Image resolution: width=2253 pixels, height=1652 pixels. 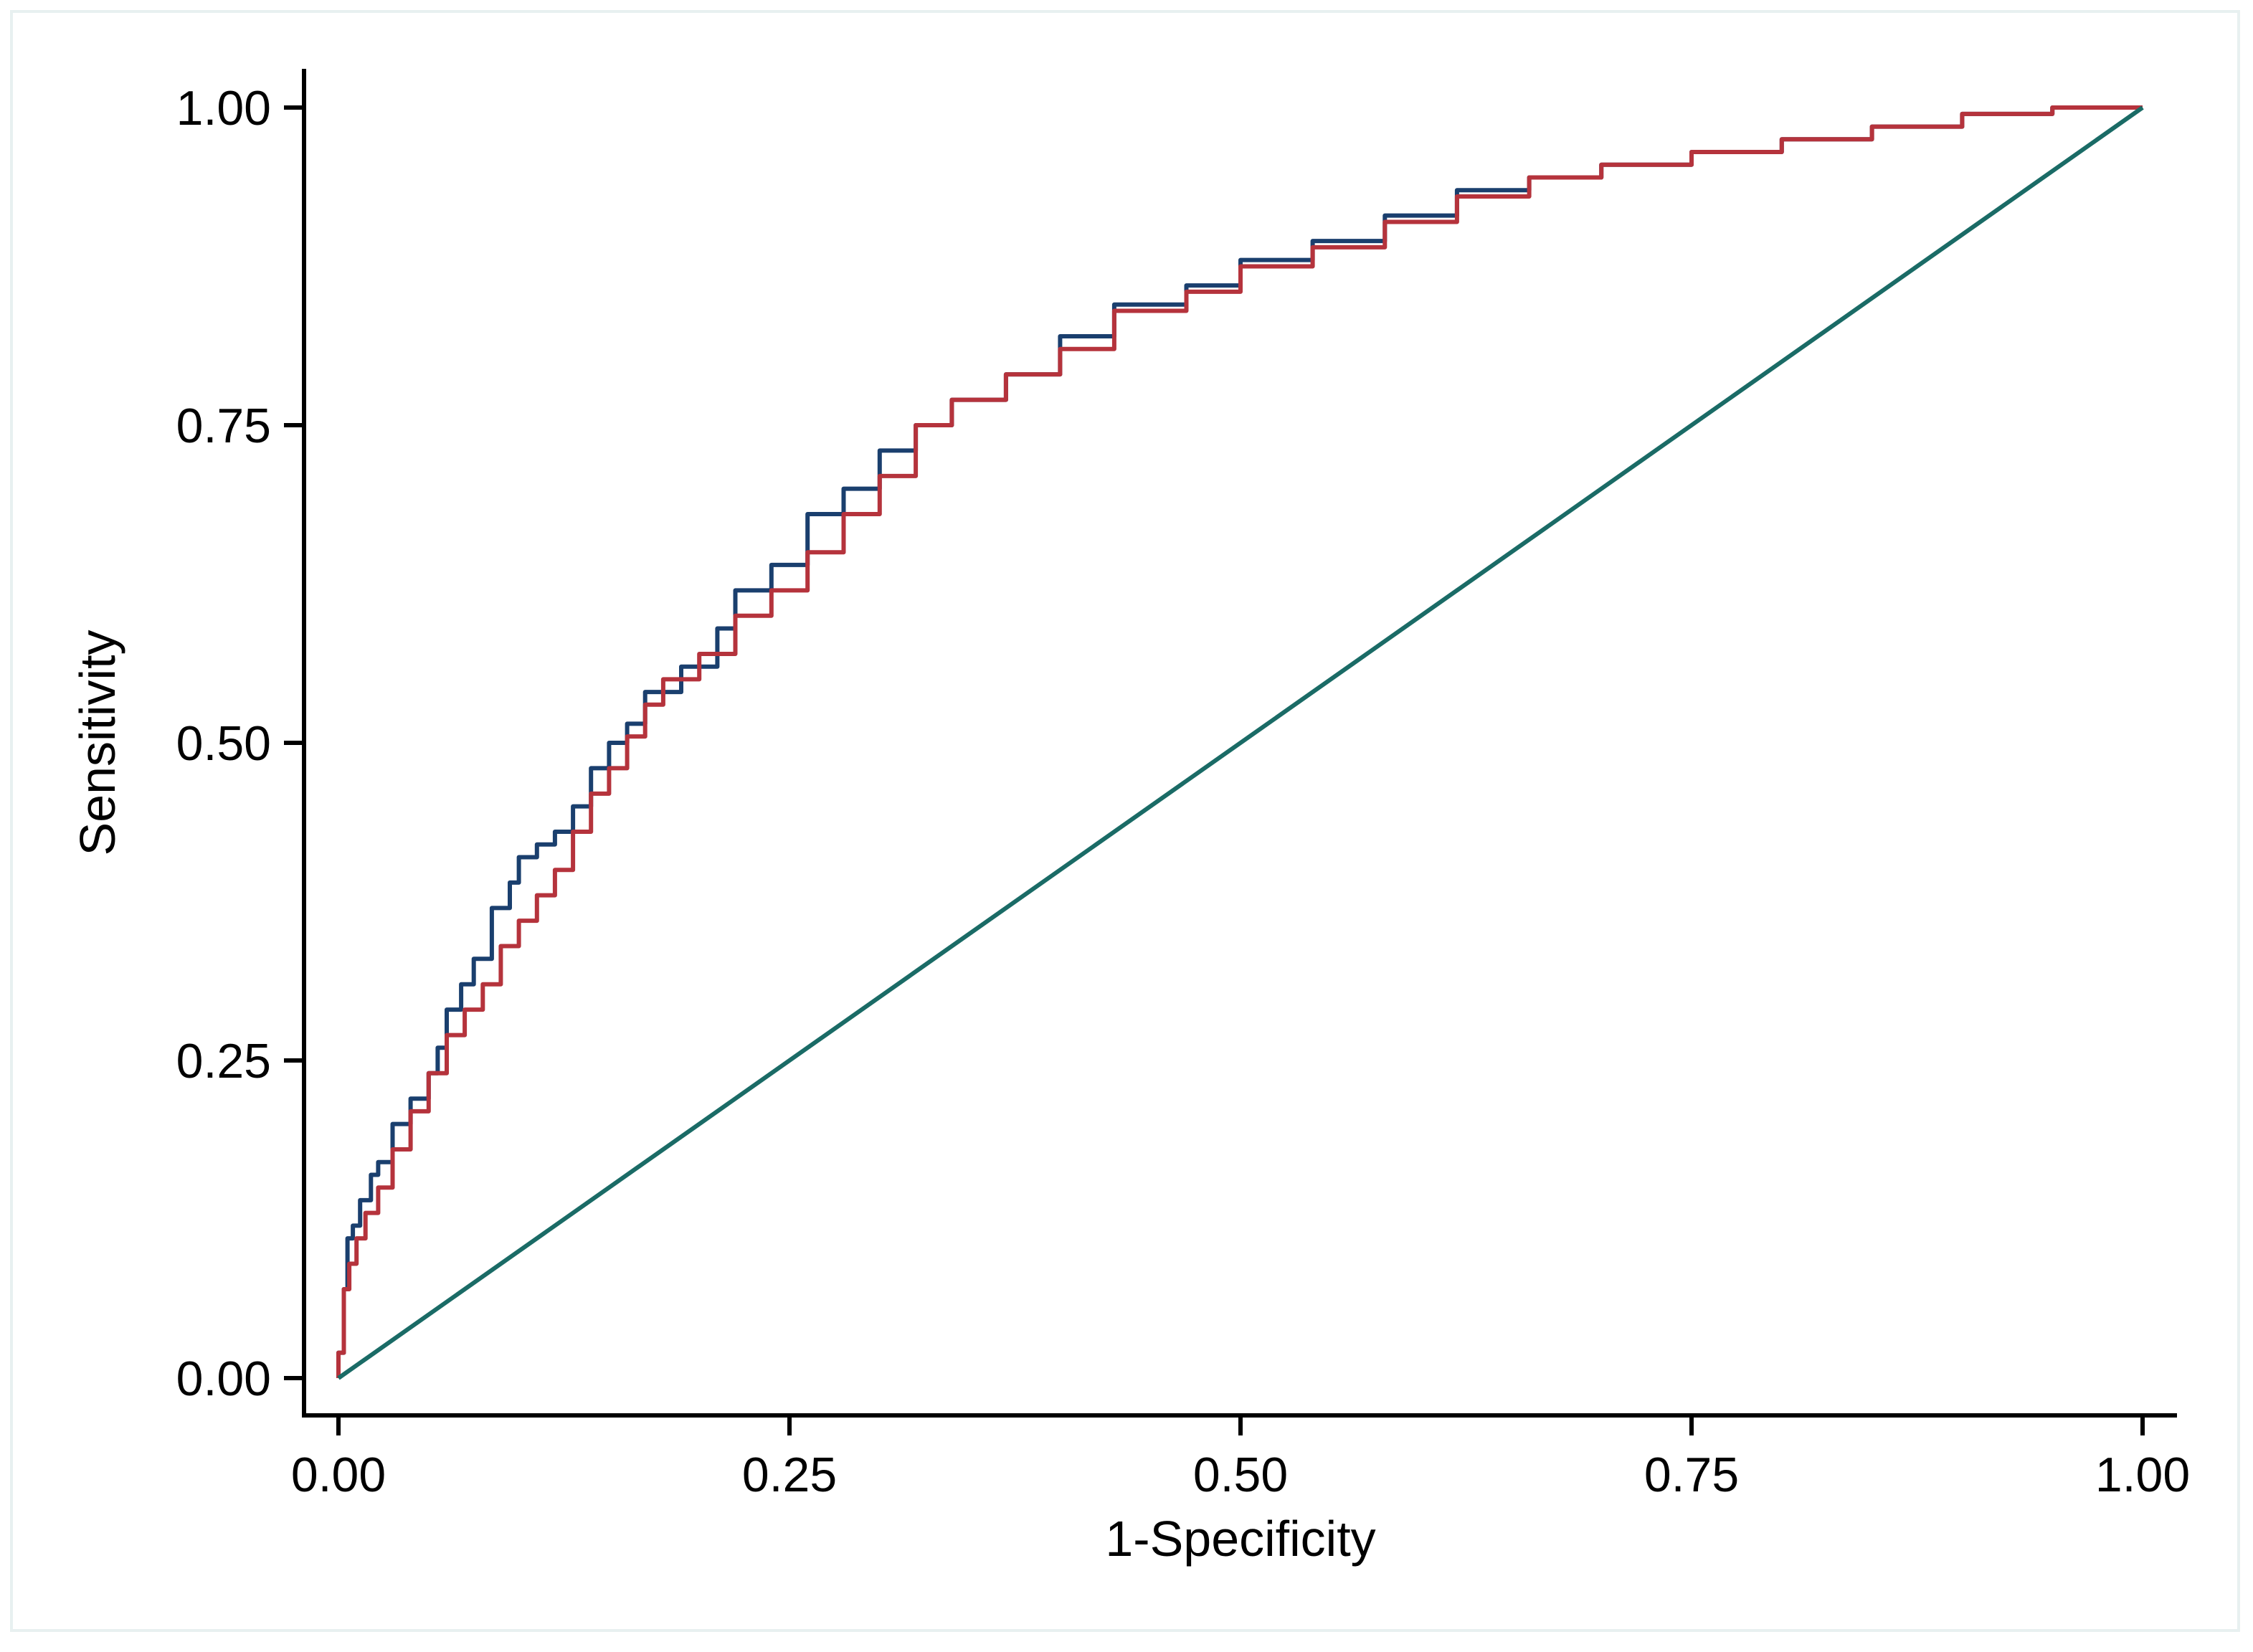 I want to click on y-tick-label: 0.25, so click(x=223, y=1061).